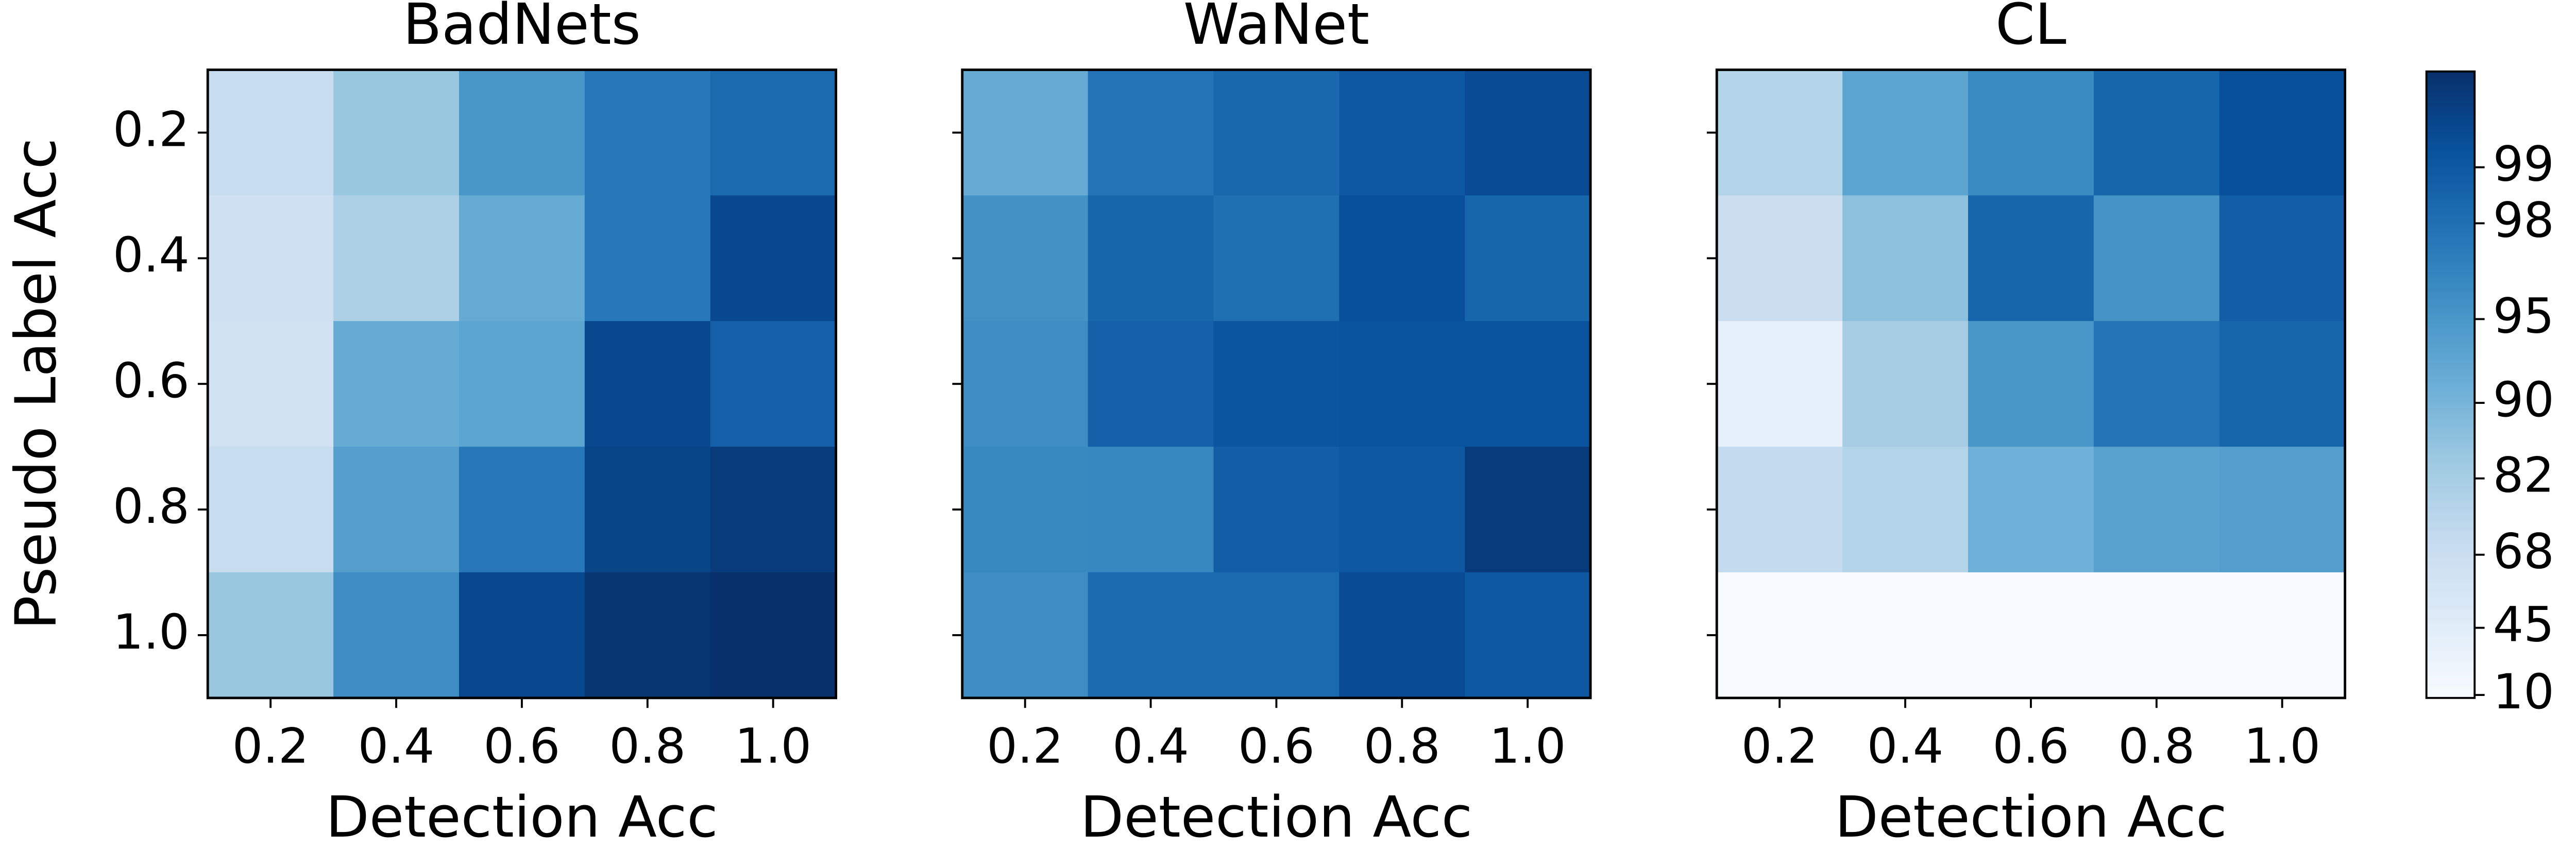  I want to click on y-tick-label: 1.0, so click(151, 632).